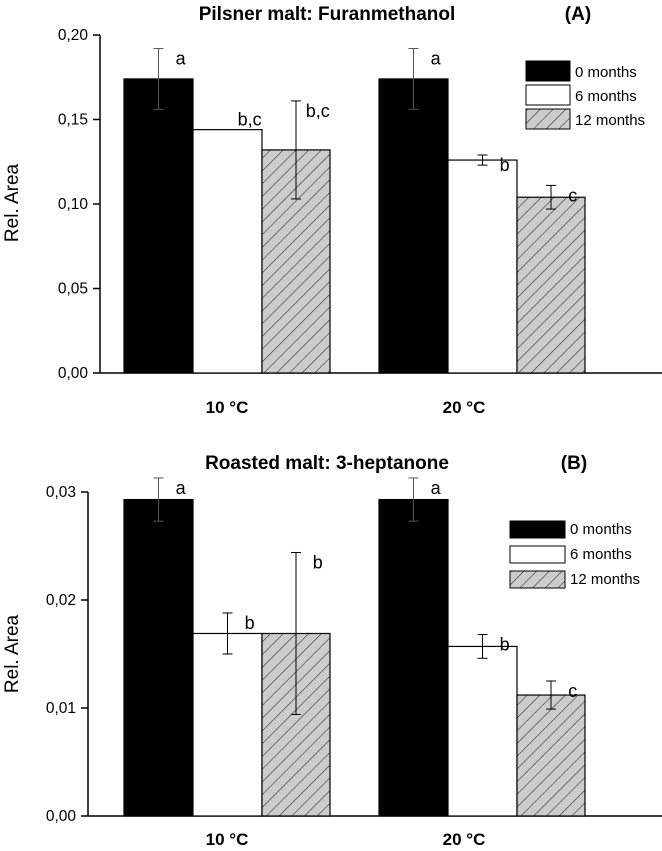 This screenshot has width=662, height=851. I want to click on panel-b-title: Roasted malt: 3-heptanone, so click(327, 463).